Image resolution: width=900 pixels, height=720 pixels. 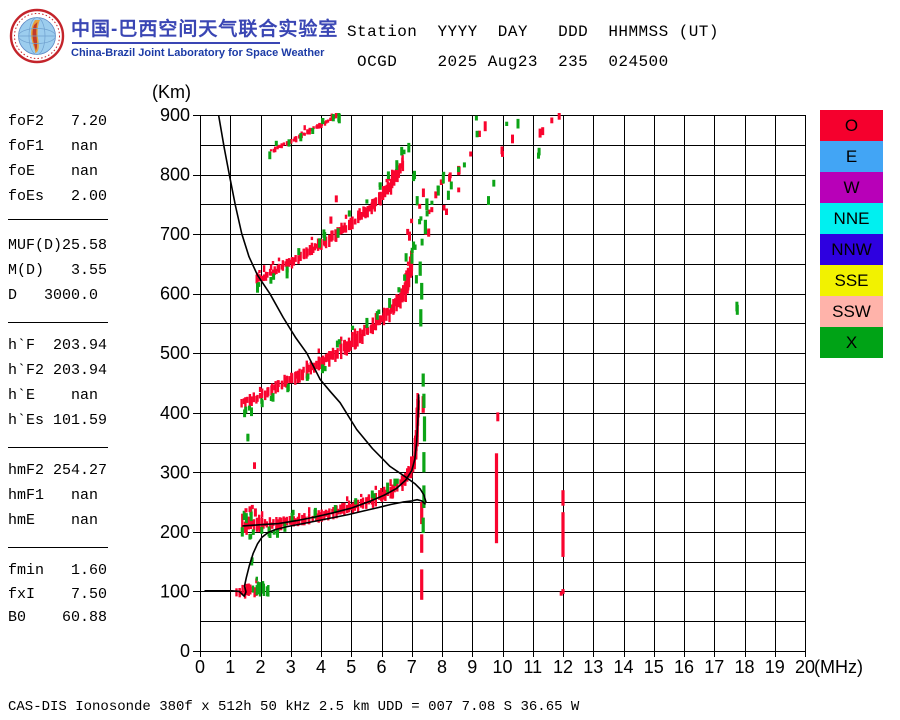 I want to click on globe-logo-icon, so click(x=37, y=36).